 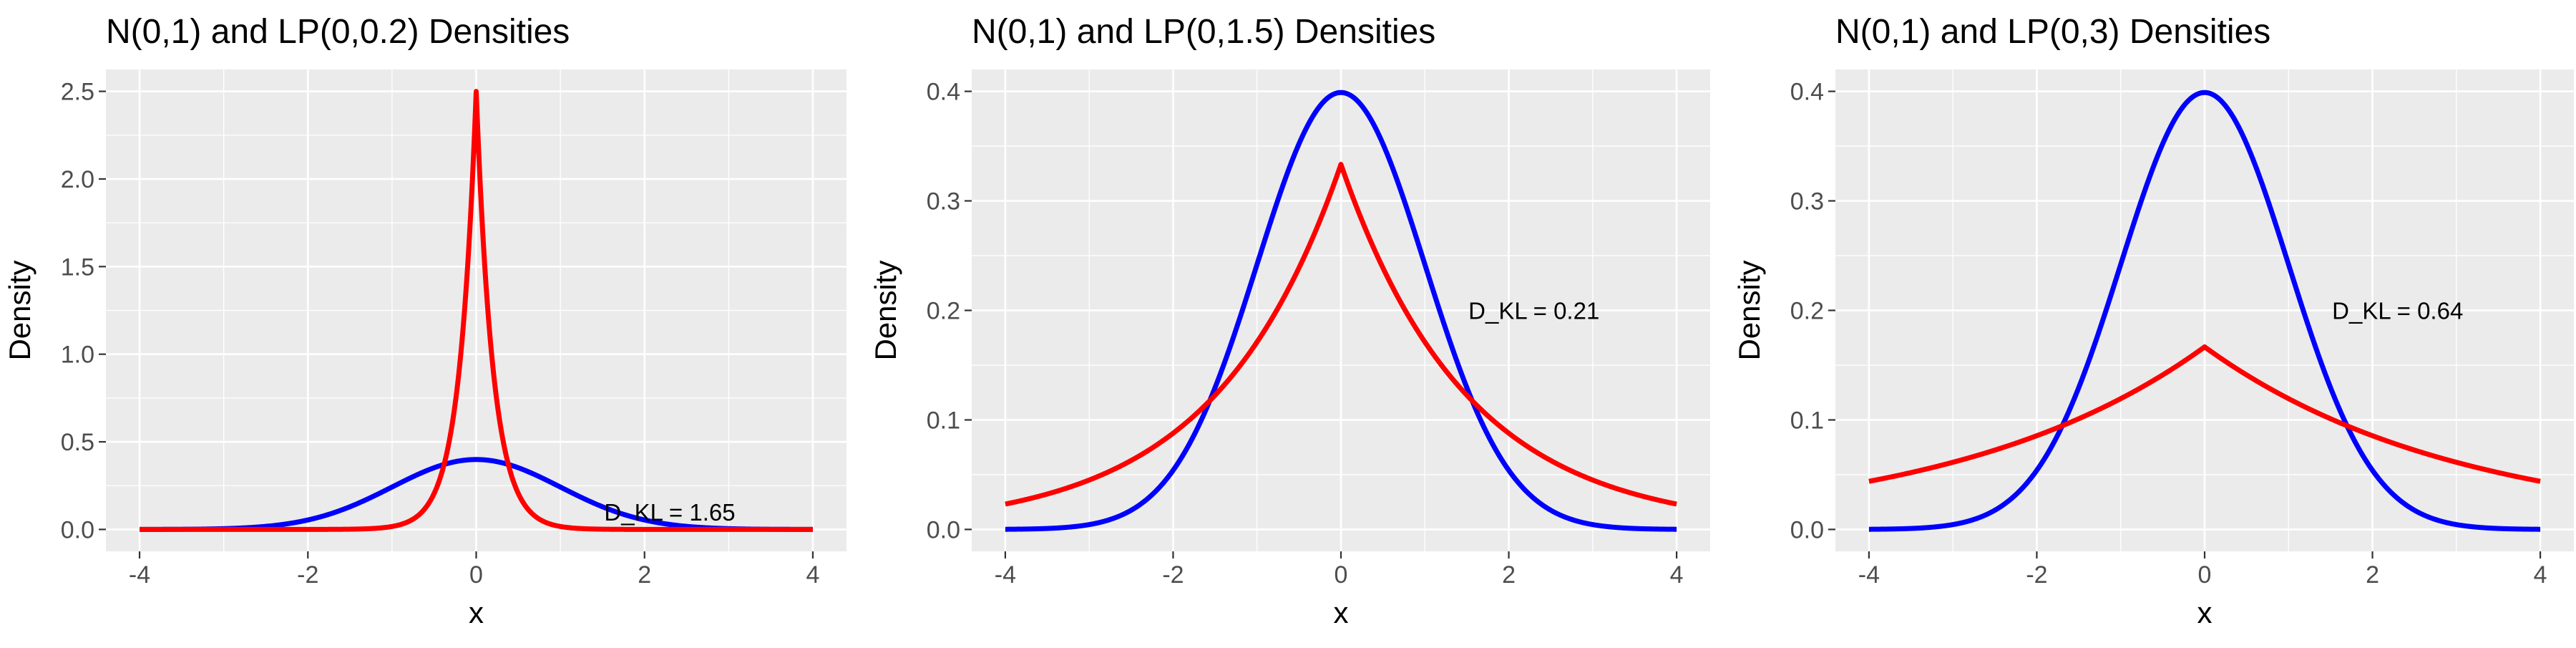 I want to click on y-tick-label: 0.5, so click(x=77, y=443).